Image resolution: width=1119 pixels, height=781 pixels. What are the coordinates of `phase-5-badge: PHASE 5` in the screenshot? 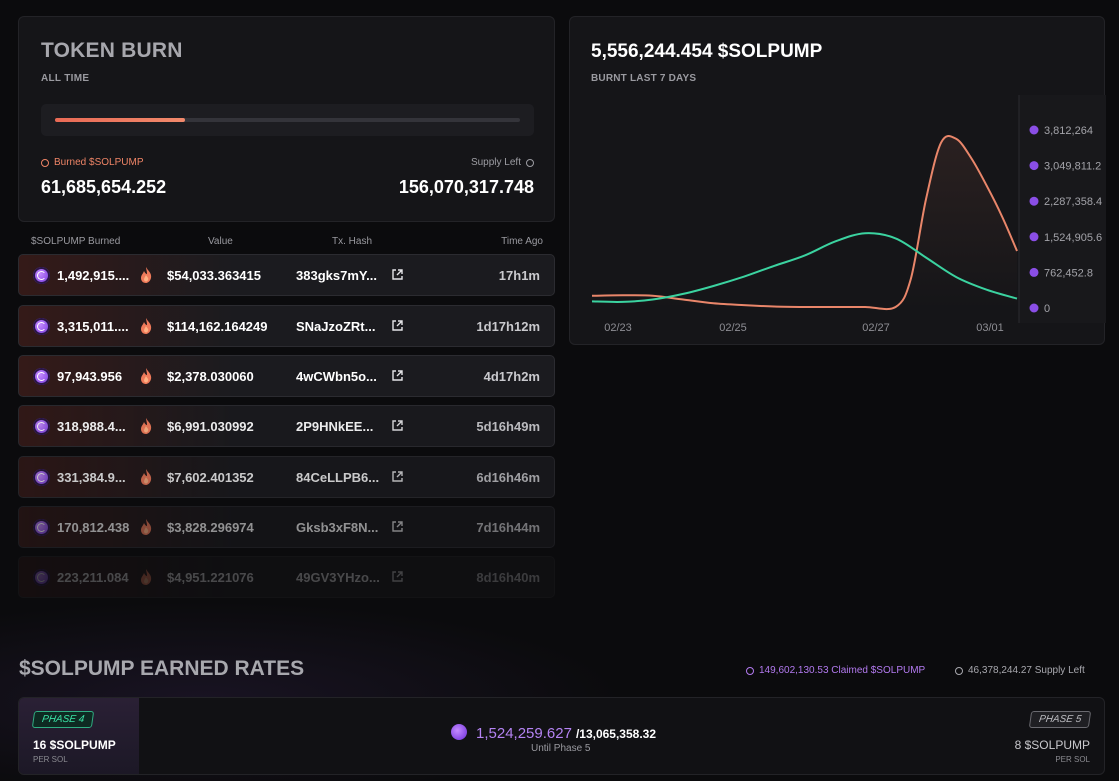 It's located at (1060, 719).